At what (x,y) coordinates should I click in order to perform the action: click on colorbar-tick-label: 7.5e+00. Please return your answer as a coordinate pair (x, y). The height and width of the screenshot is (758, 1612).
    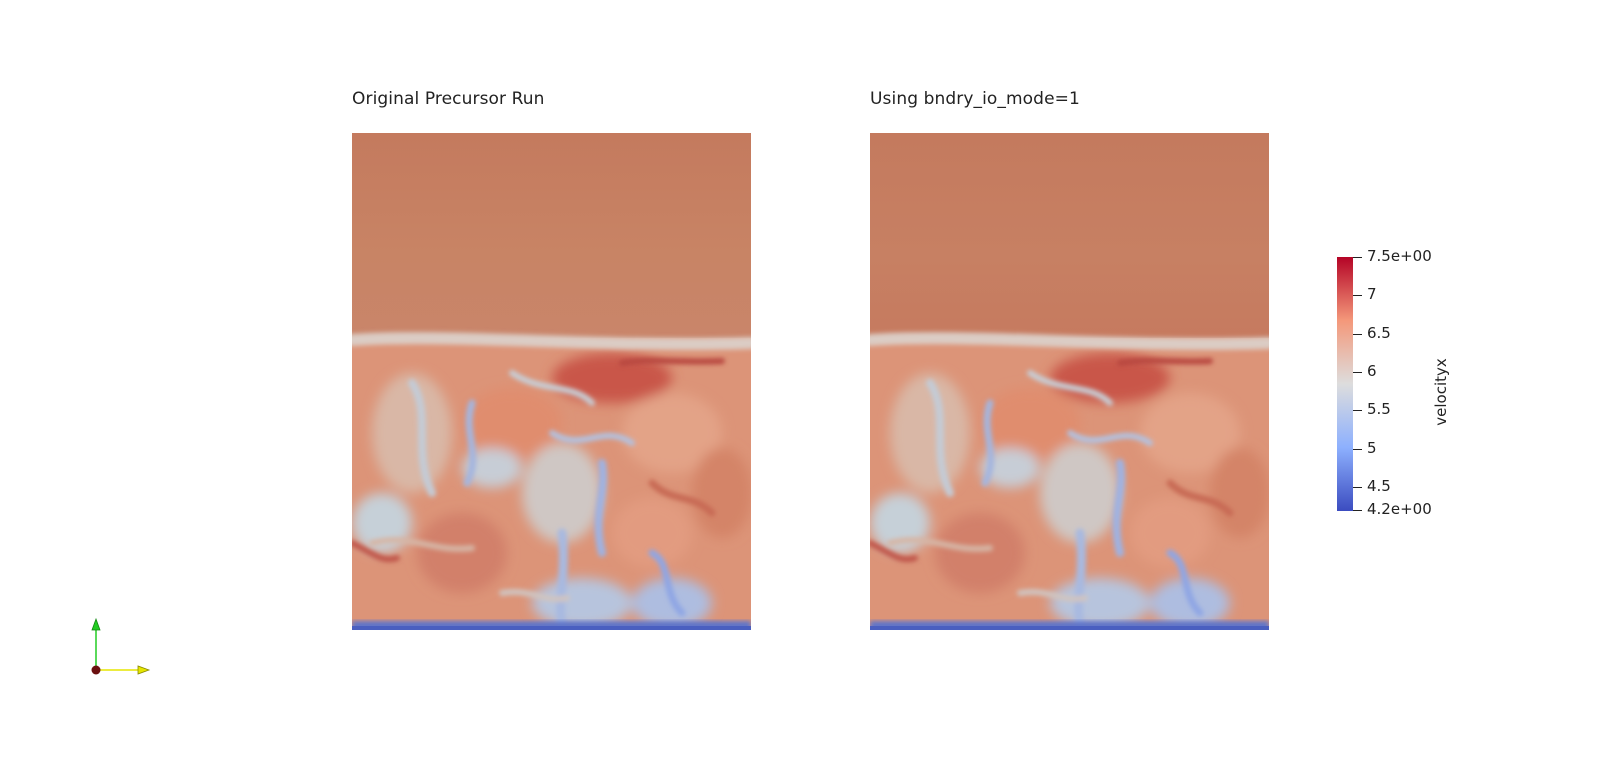
    Looking at the image, I should click on (1399, 256).